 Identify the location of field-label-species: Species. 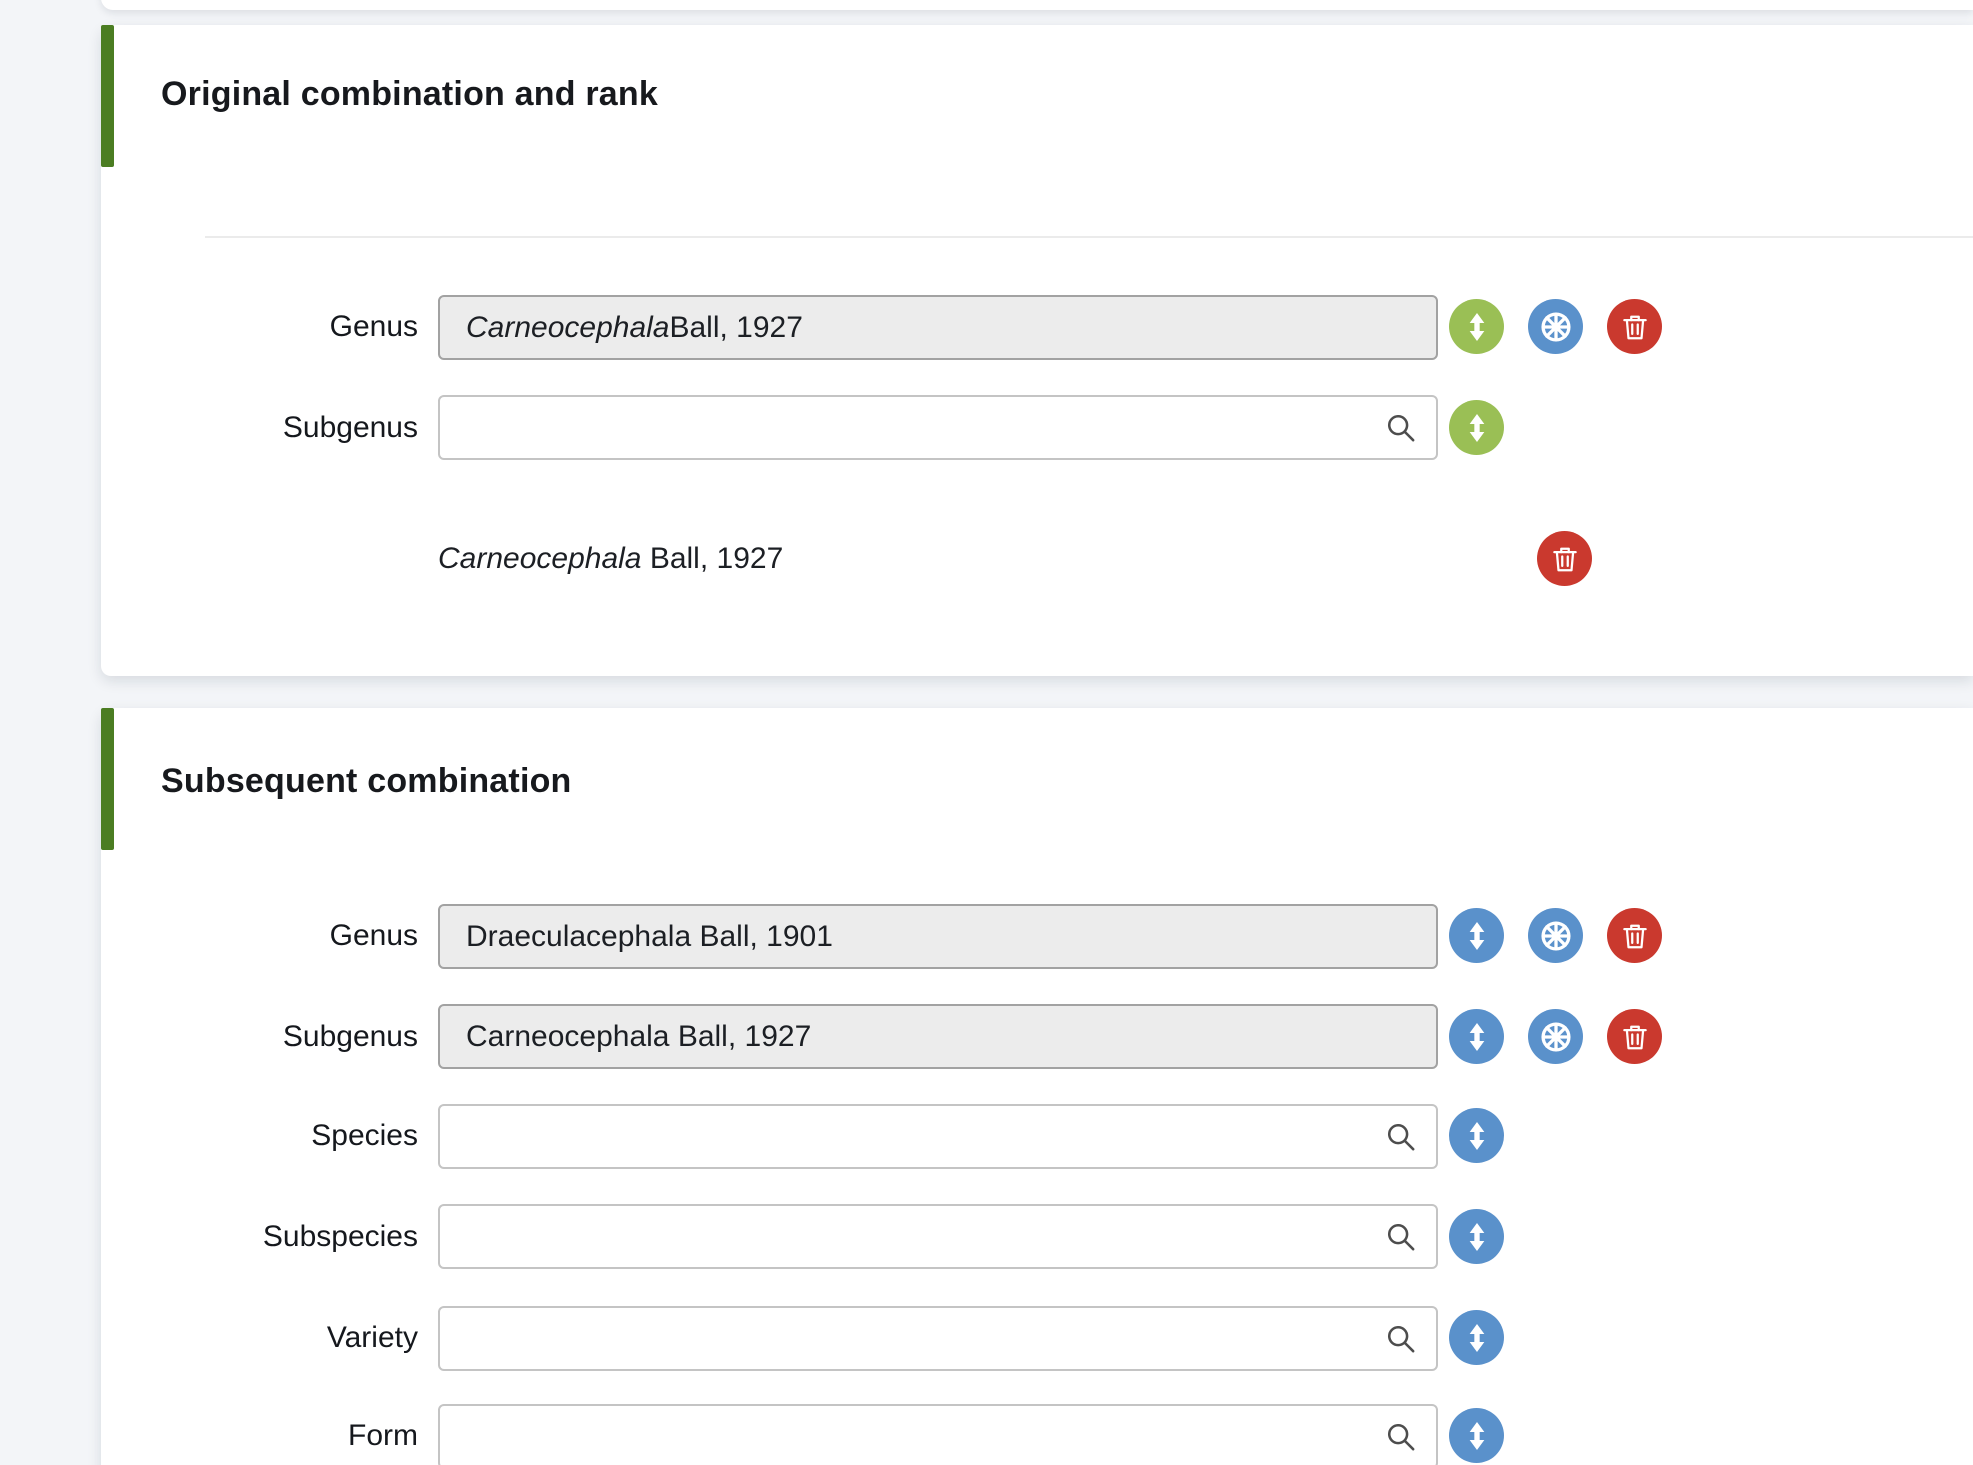
(364, 1135).